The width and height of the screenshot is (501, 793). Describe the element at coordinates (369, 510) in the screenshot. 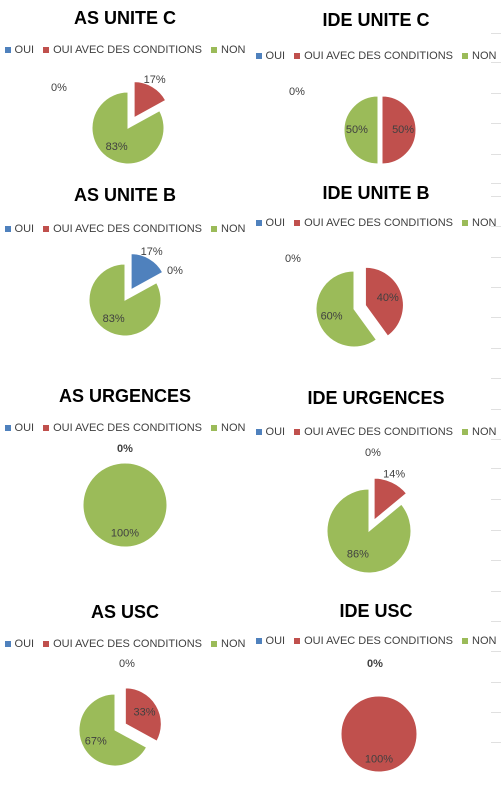

I see `pie-chart: 0%14% 86%` at that location.